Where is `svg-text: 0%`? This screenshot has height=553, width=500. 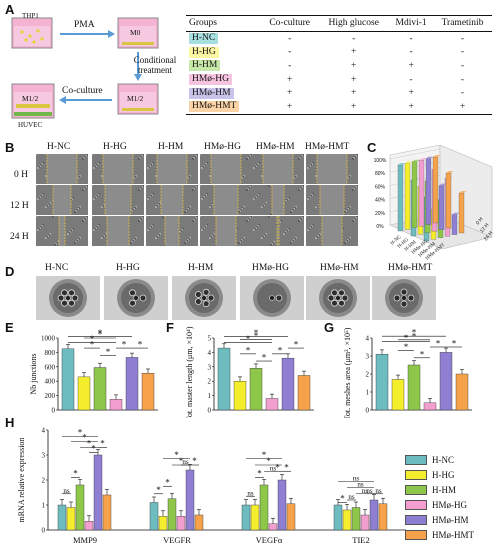
svg-text: 0% is located at coordinates (380, 227).